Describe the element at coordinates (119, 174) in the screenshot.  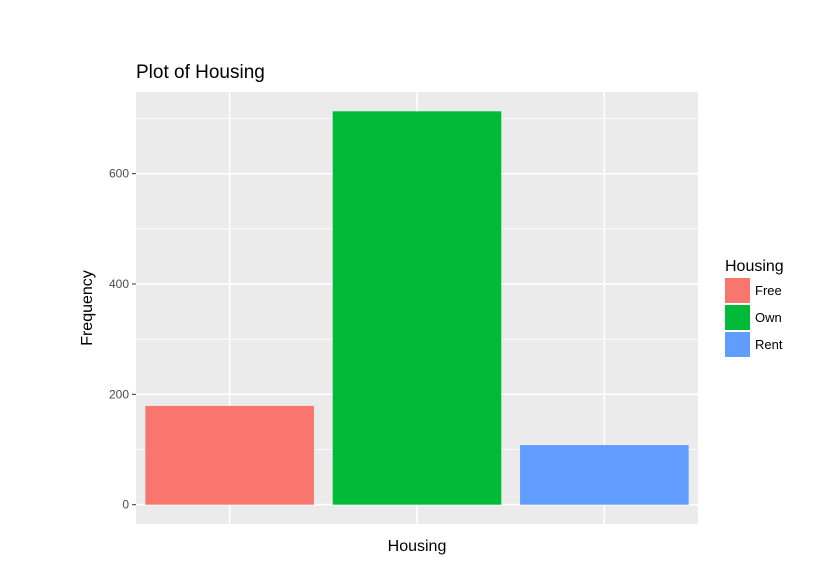
I see `y-tick-label: 600` at that location.